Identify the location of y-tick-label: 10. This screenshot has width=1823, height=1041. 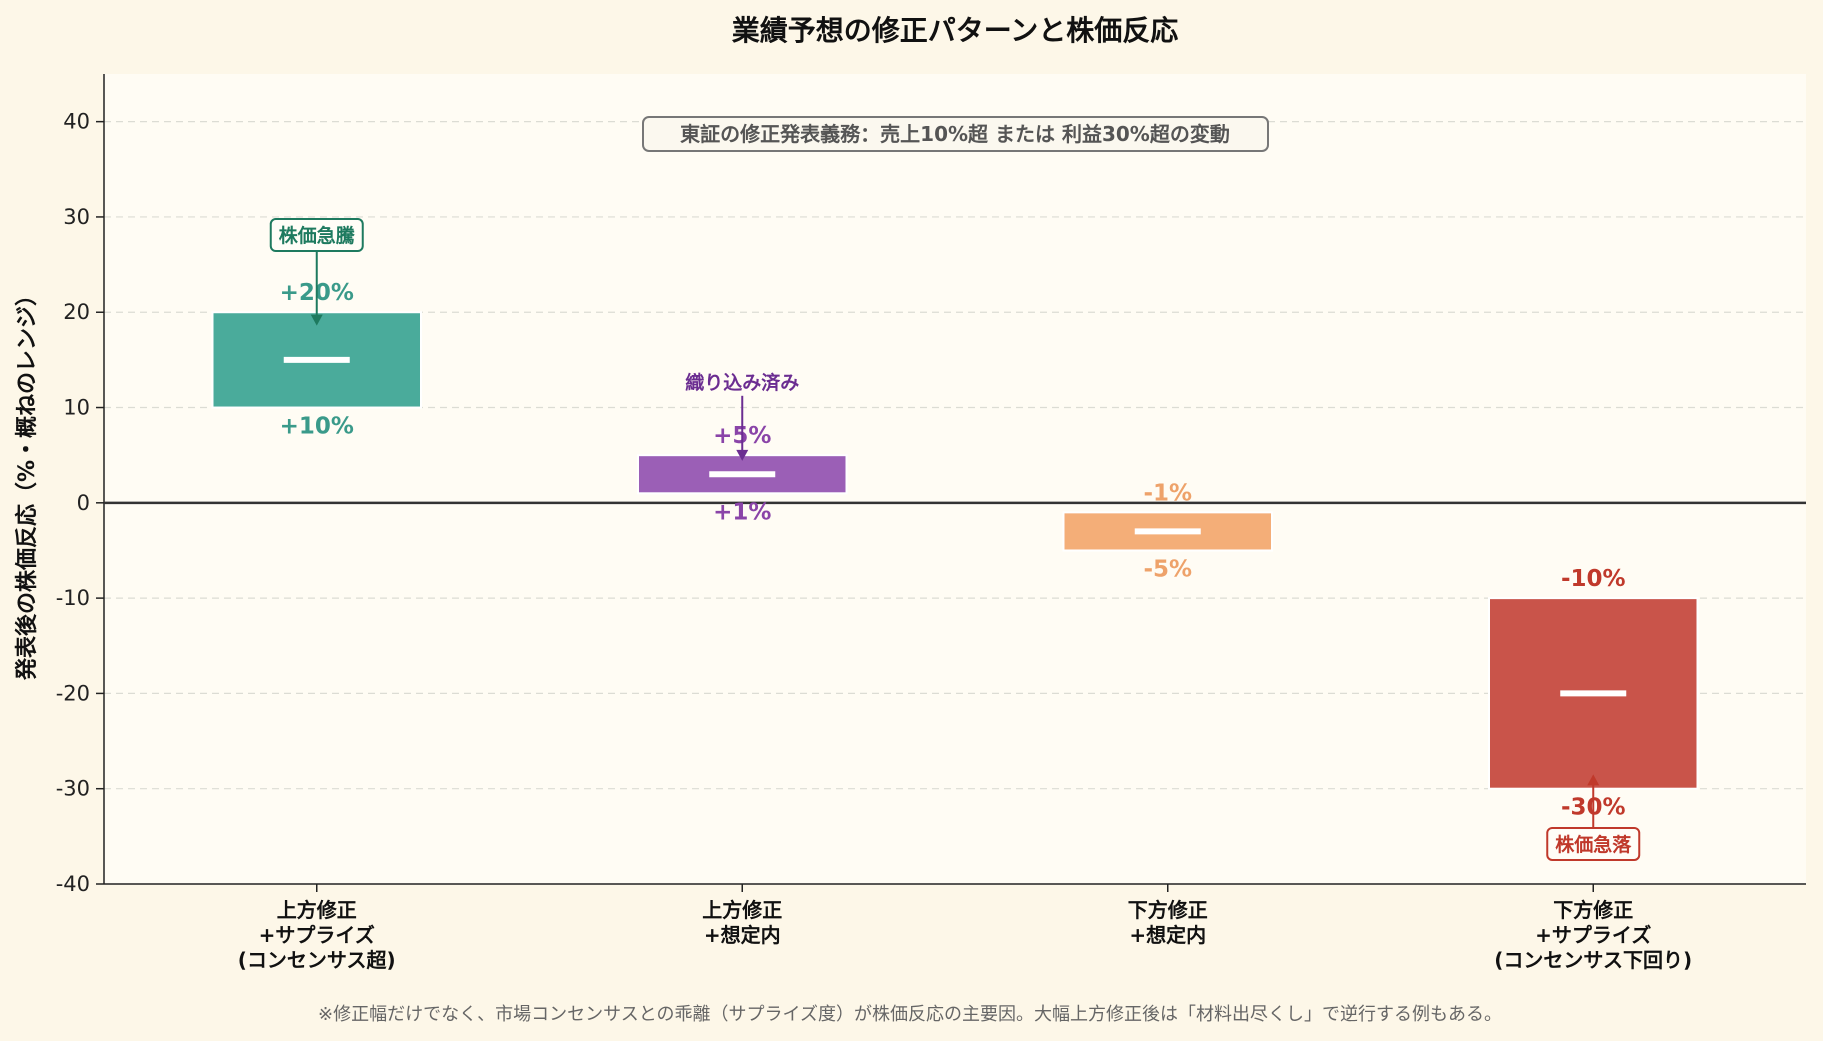
(76, 408).